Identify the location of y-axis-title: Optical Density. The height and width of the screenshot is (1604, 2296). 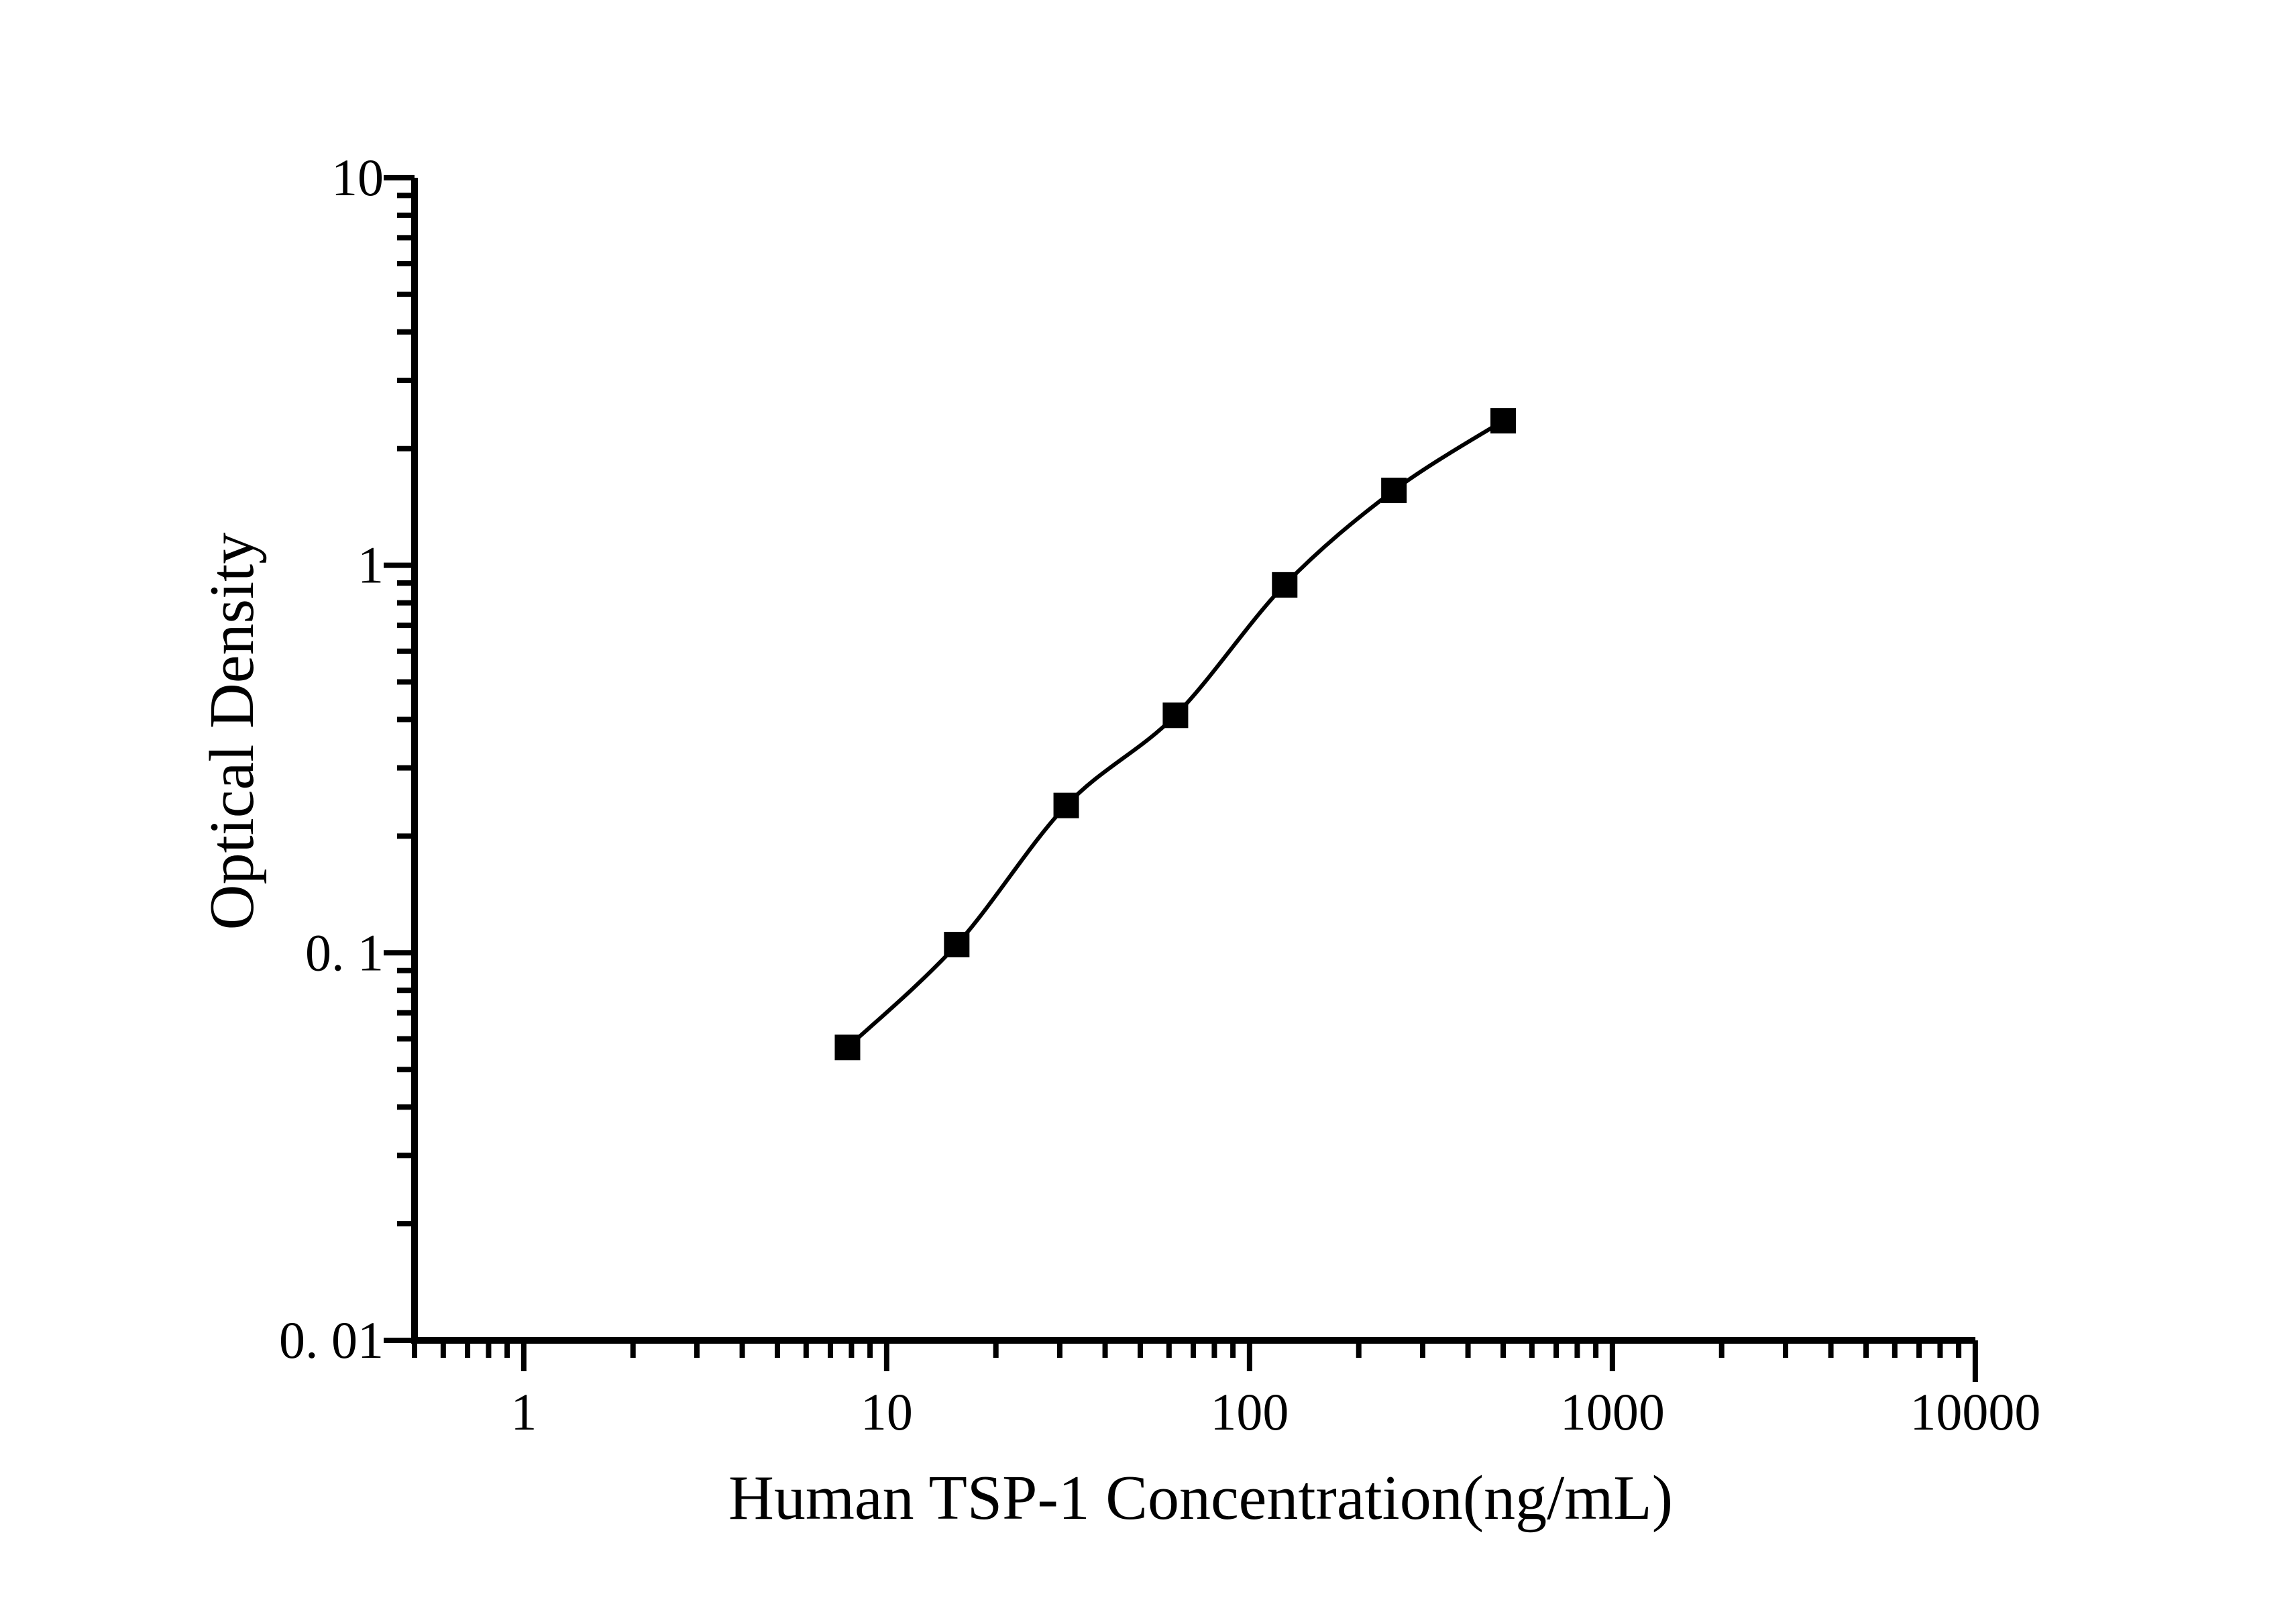
(232, 731).